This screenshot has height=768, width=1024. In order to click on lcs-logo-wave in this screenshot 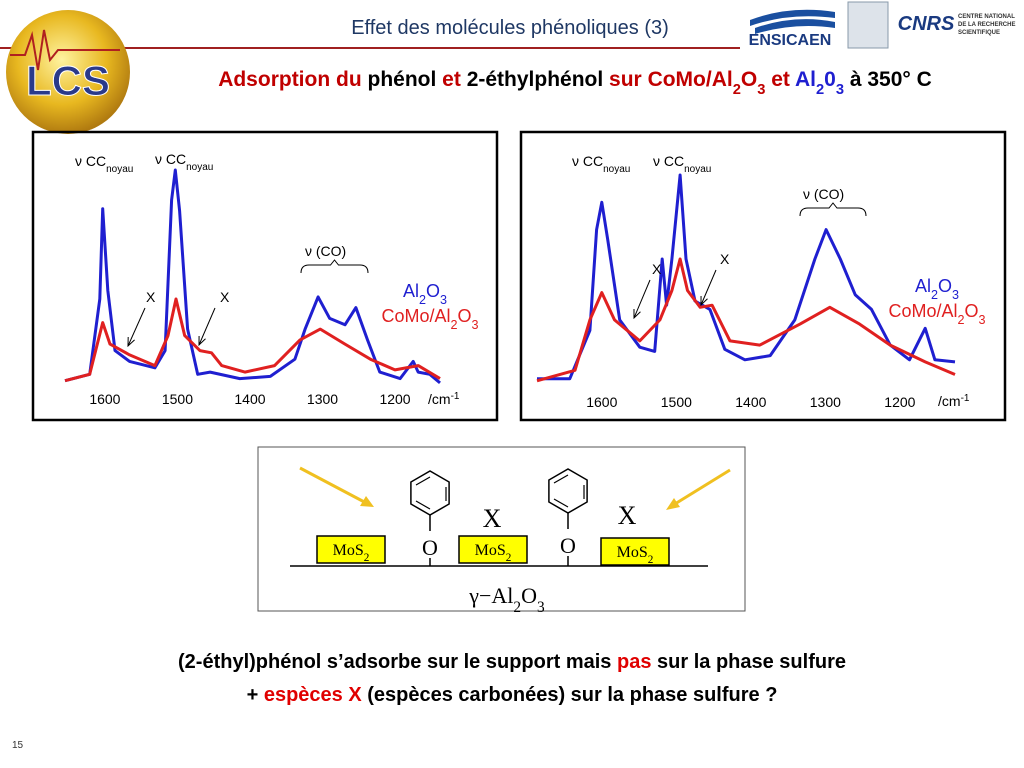, I will do `click(65, 50)`.